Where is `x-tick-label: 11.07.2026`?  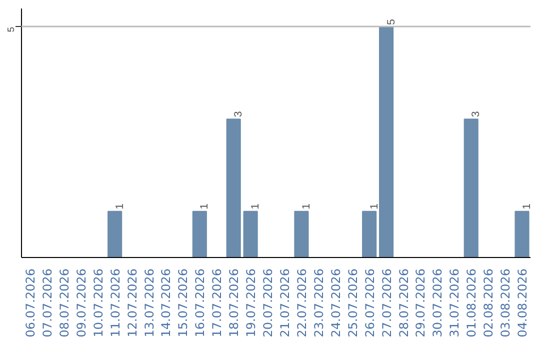 x-tick-label: 11.07.2026 is located at coordinates (115, 303).